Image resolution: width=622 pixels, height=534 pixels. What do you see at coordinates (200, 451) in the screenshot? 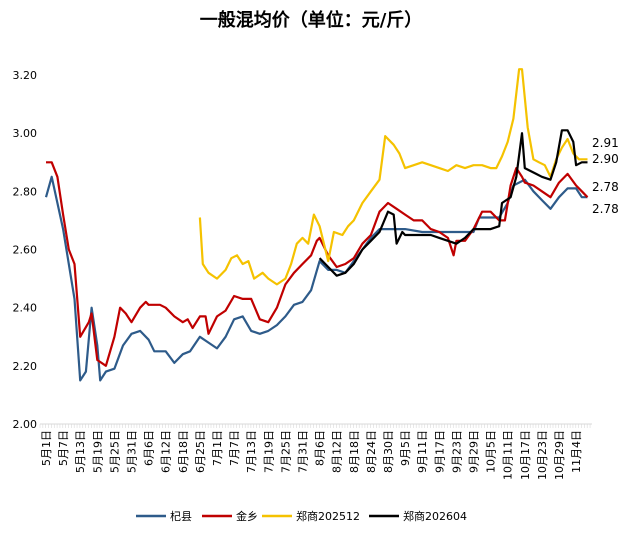
I see `x-tick-label: 6月25日` at bounding box center [200, 451].